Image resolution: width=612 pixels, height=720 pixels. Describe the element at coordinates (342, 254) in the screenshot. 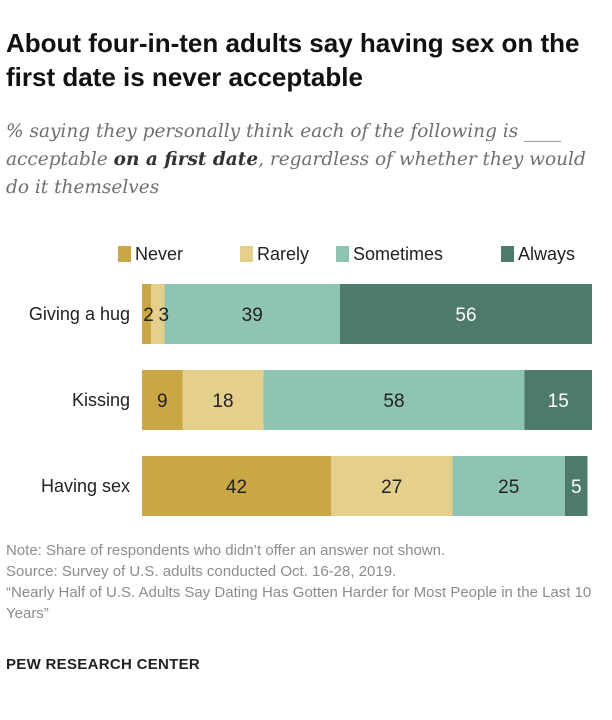

I see `legend-swatch-sometimes` at that location.